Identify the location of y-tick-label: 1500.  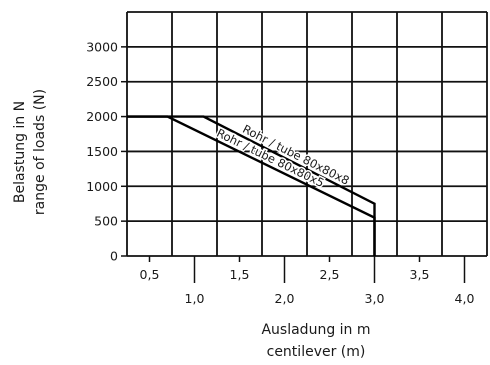
(102, 151).